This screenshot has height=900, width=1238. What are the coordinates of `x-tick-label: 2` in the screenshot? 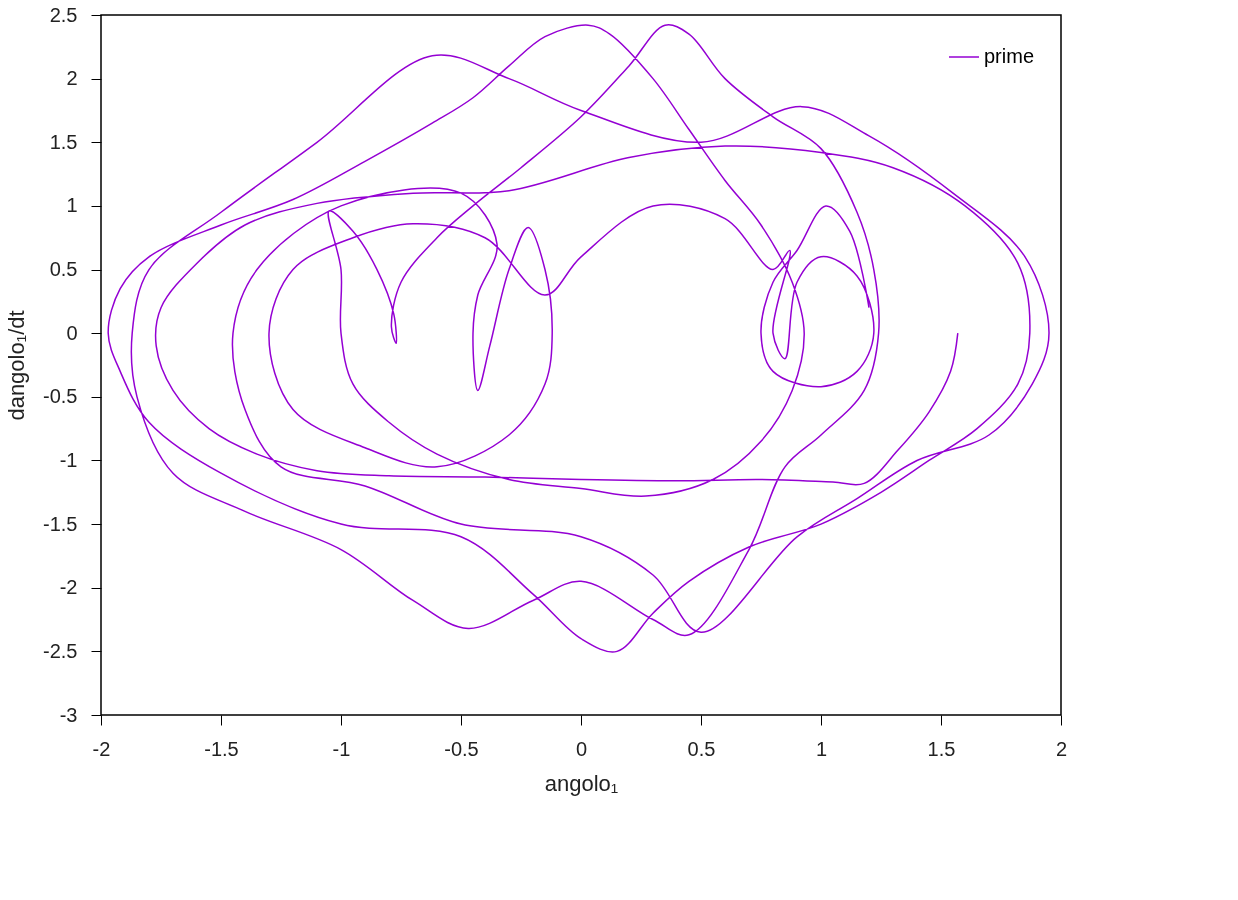 It's located at (1061, 748).